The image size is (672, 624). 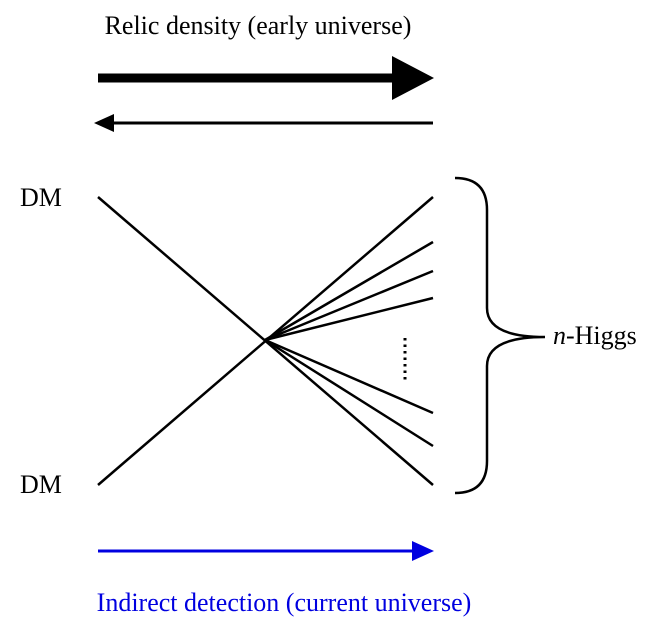 What do you see at coordinates (559, 335) in the screenshot?
I see `higgs-n: n` at bounding box center [559, 335].